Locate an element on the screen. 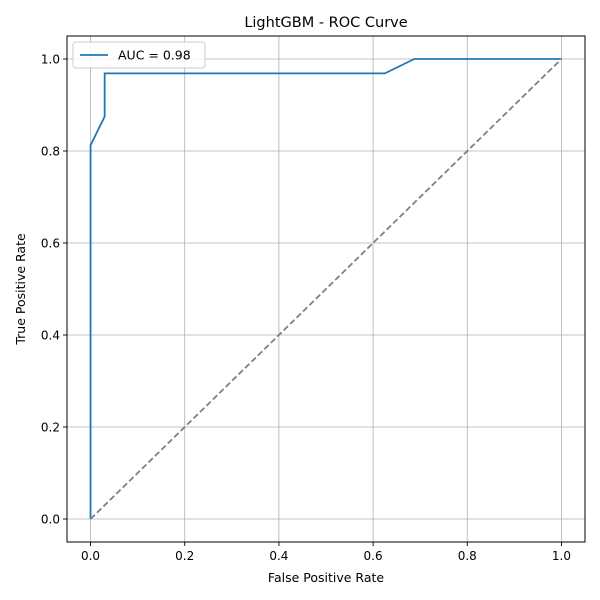 This screenshot has height=600, width=600. y-tick-label: 0.6 is located at coordinates (50, 243).